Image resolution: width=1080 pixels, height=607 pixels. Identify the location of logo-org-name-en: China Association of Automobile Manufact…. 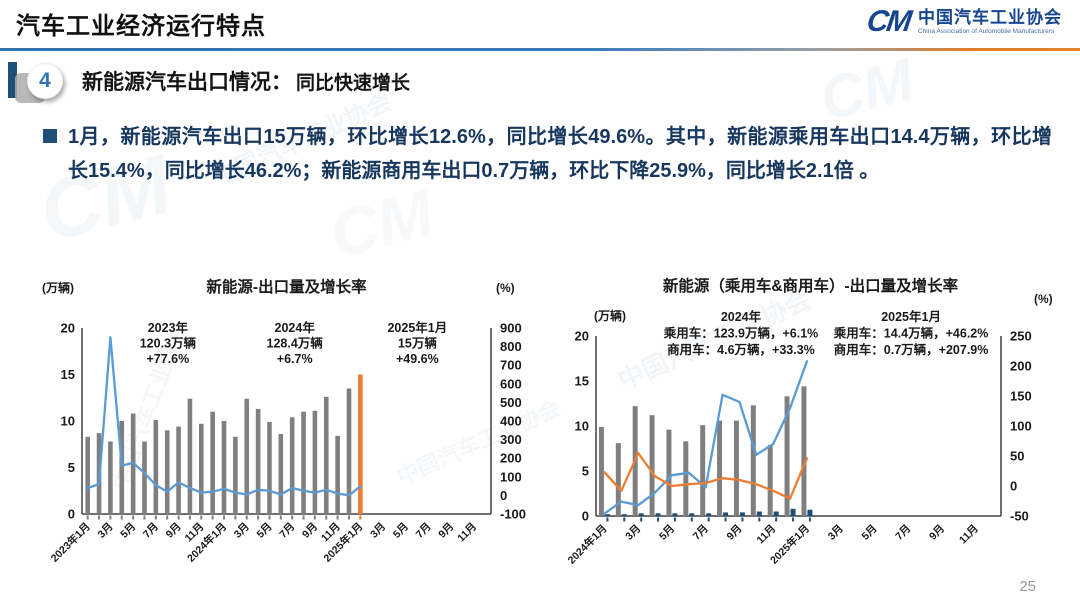
(986, 31).